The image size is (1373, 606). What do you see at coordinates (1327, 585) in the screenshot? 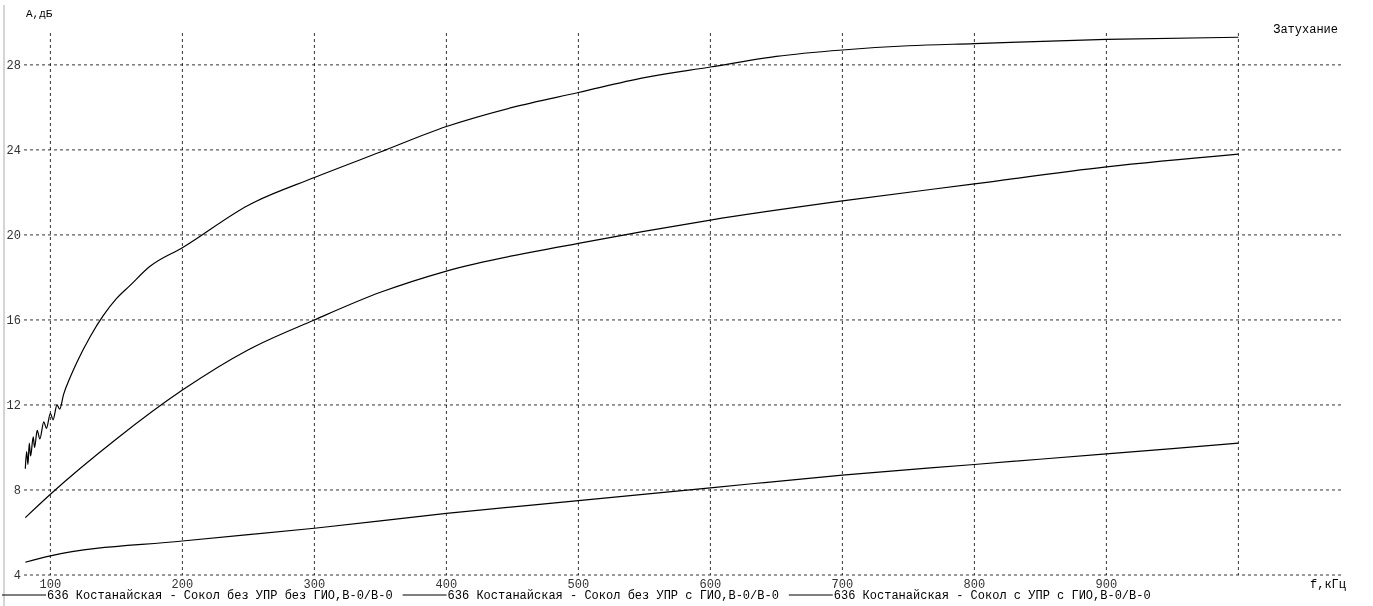
I see `x-axis-title: f,кГц` at bounding box center [1327, 585].